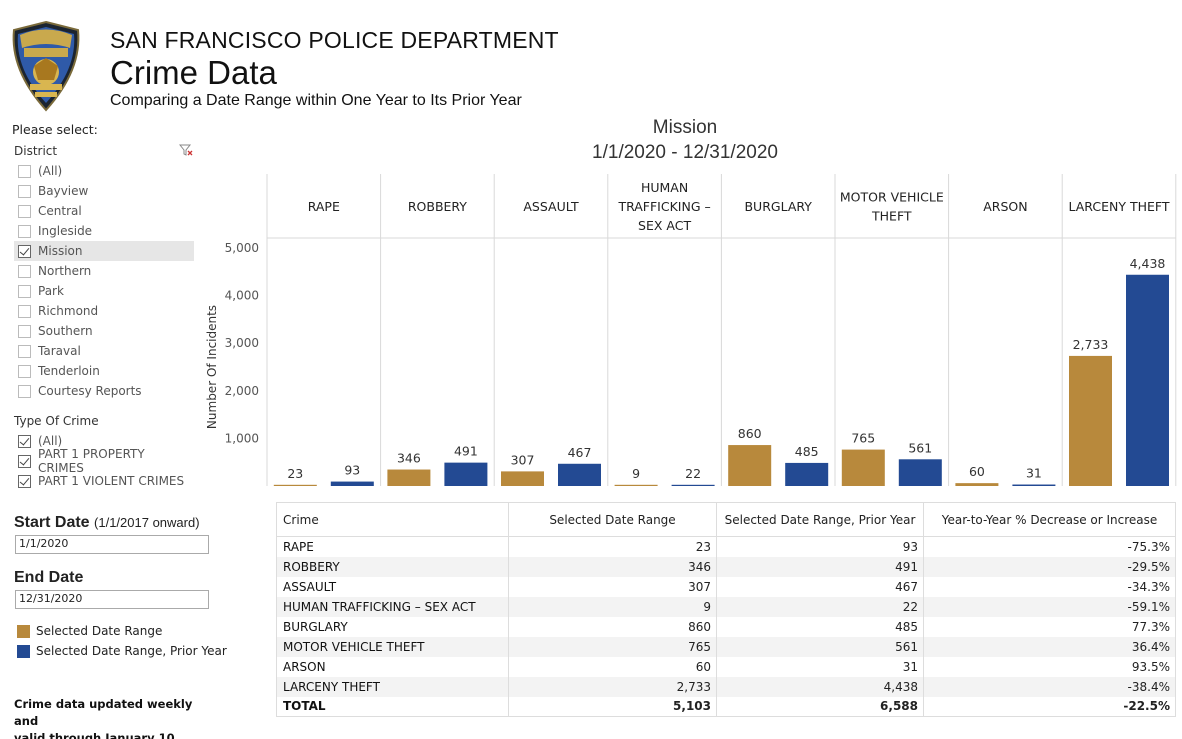 The image size is (1182, 739). I want to click on cell-crime: RAPE, so click(392, 546).